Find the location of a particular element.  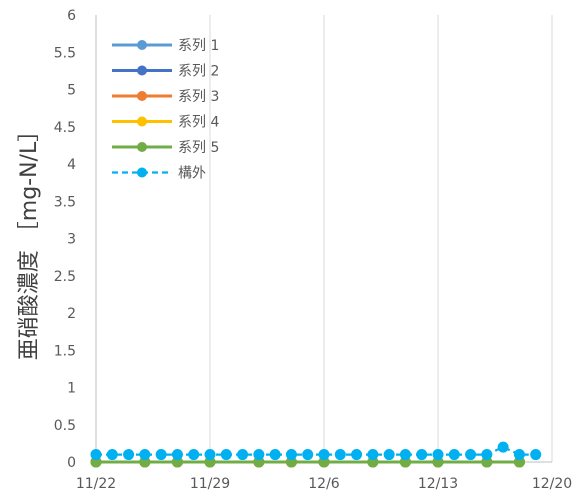

x-tick-label: 11/22 is located at coordinates (96, 484).